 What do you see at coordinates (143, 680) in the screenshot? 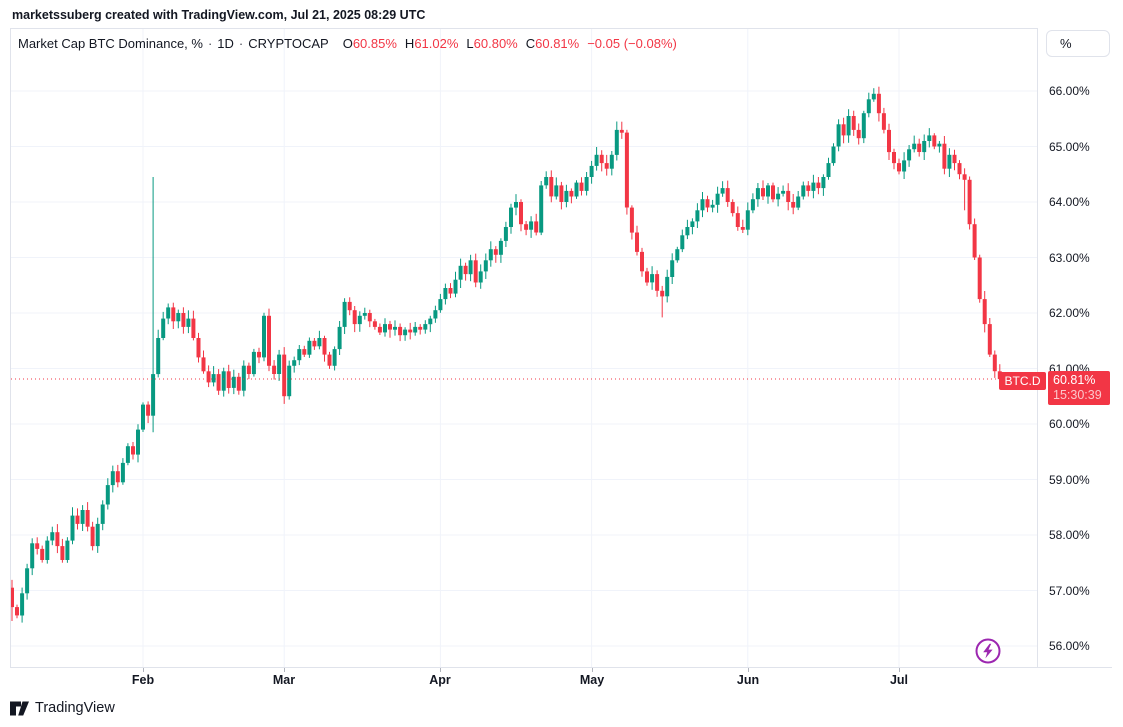
I see `time-axis-label: Feb` at bounding box center [143, 680].